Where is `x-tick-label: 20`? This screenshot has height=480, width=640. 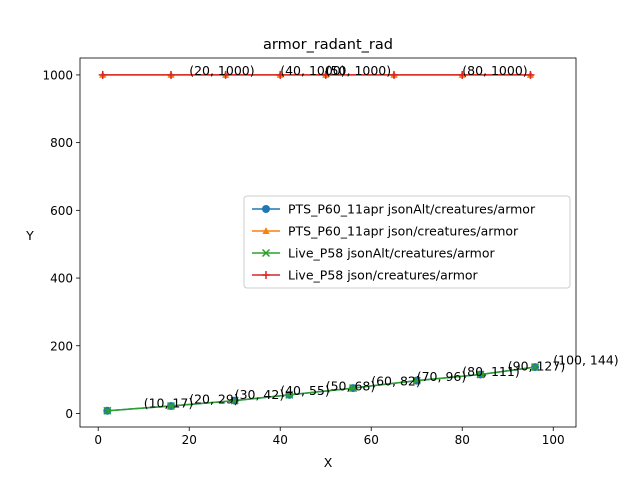 x-tick-label: 20 is located at coordinates (189, 440).